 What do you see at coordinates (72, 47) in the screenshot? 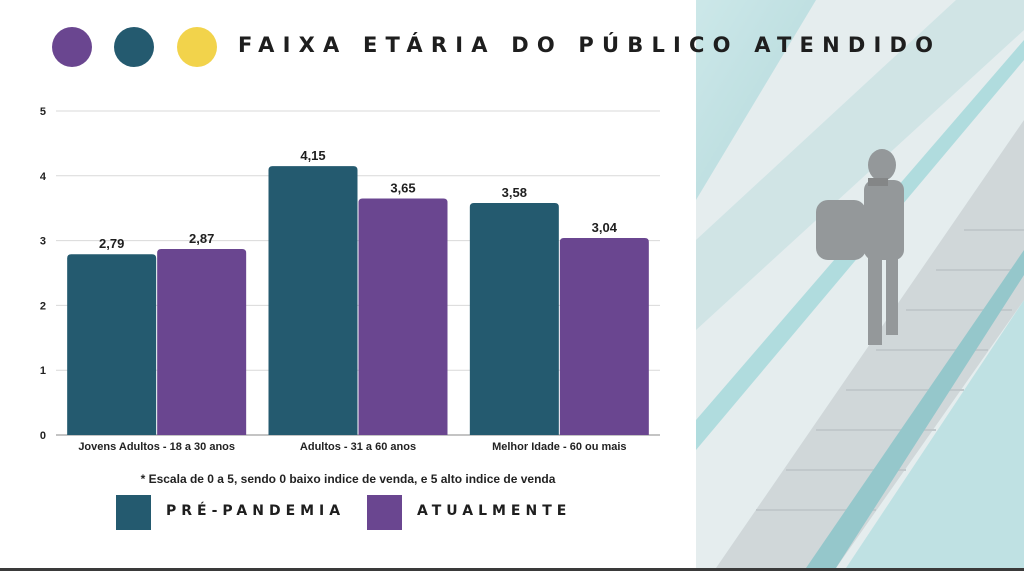
I see `purple-dot-icon` at bounding box center [72, 47].